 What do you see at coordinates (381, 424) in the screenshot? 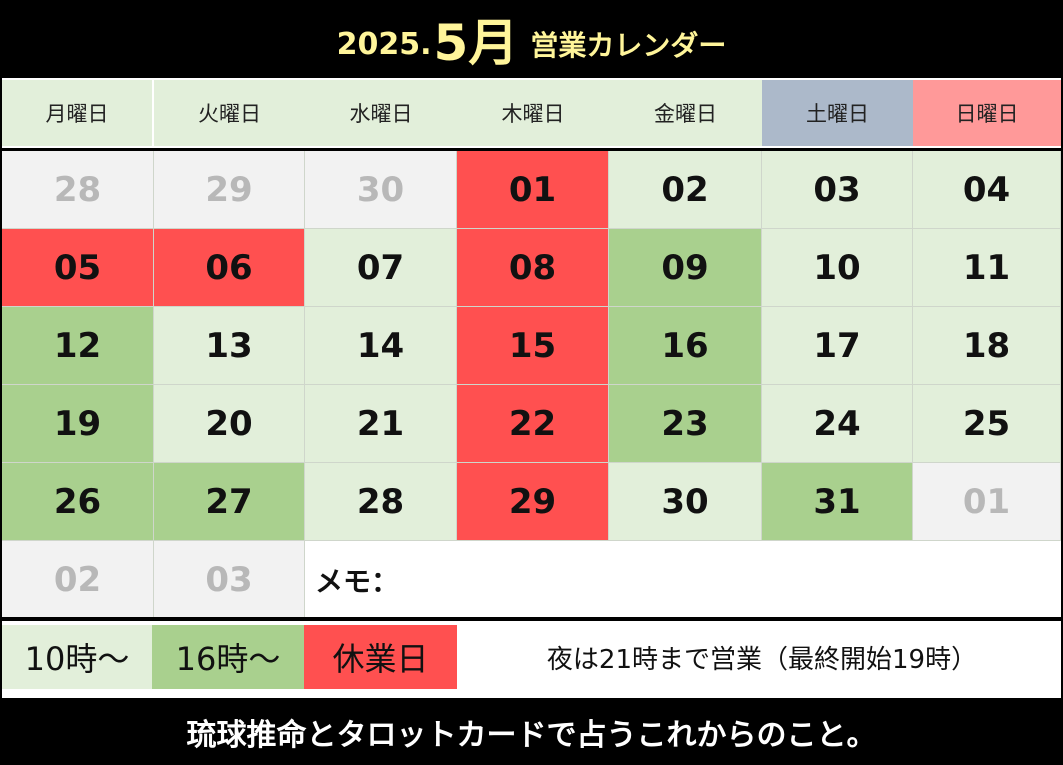
I see `calendar-day-cell: 21` at bounding box center [381, 424].